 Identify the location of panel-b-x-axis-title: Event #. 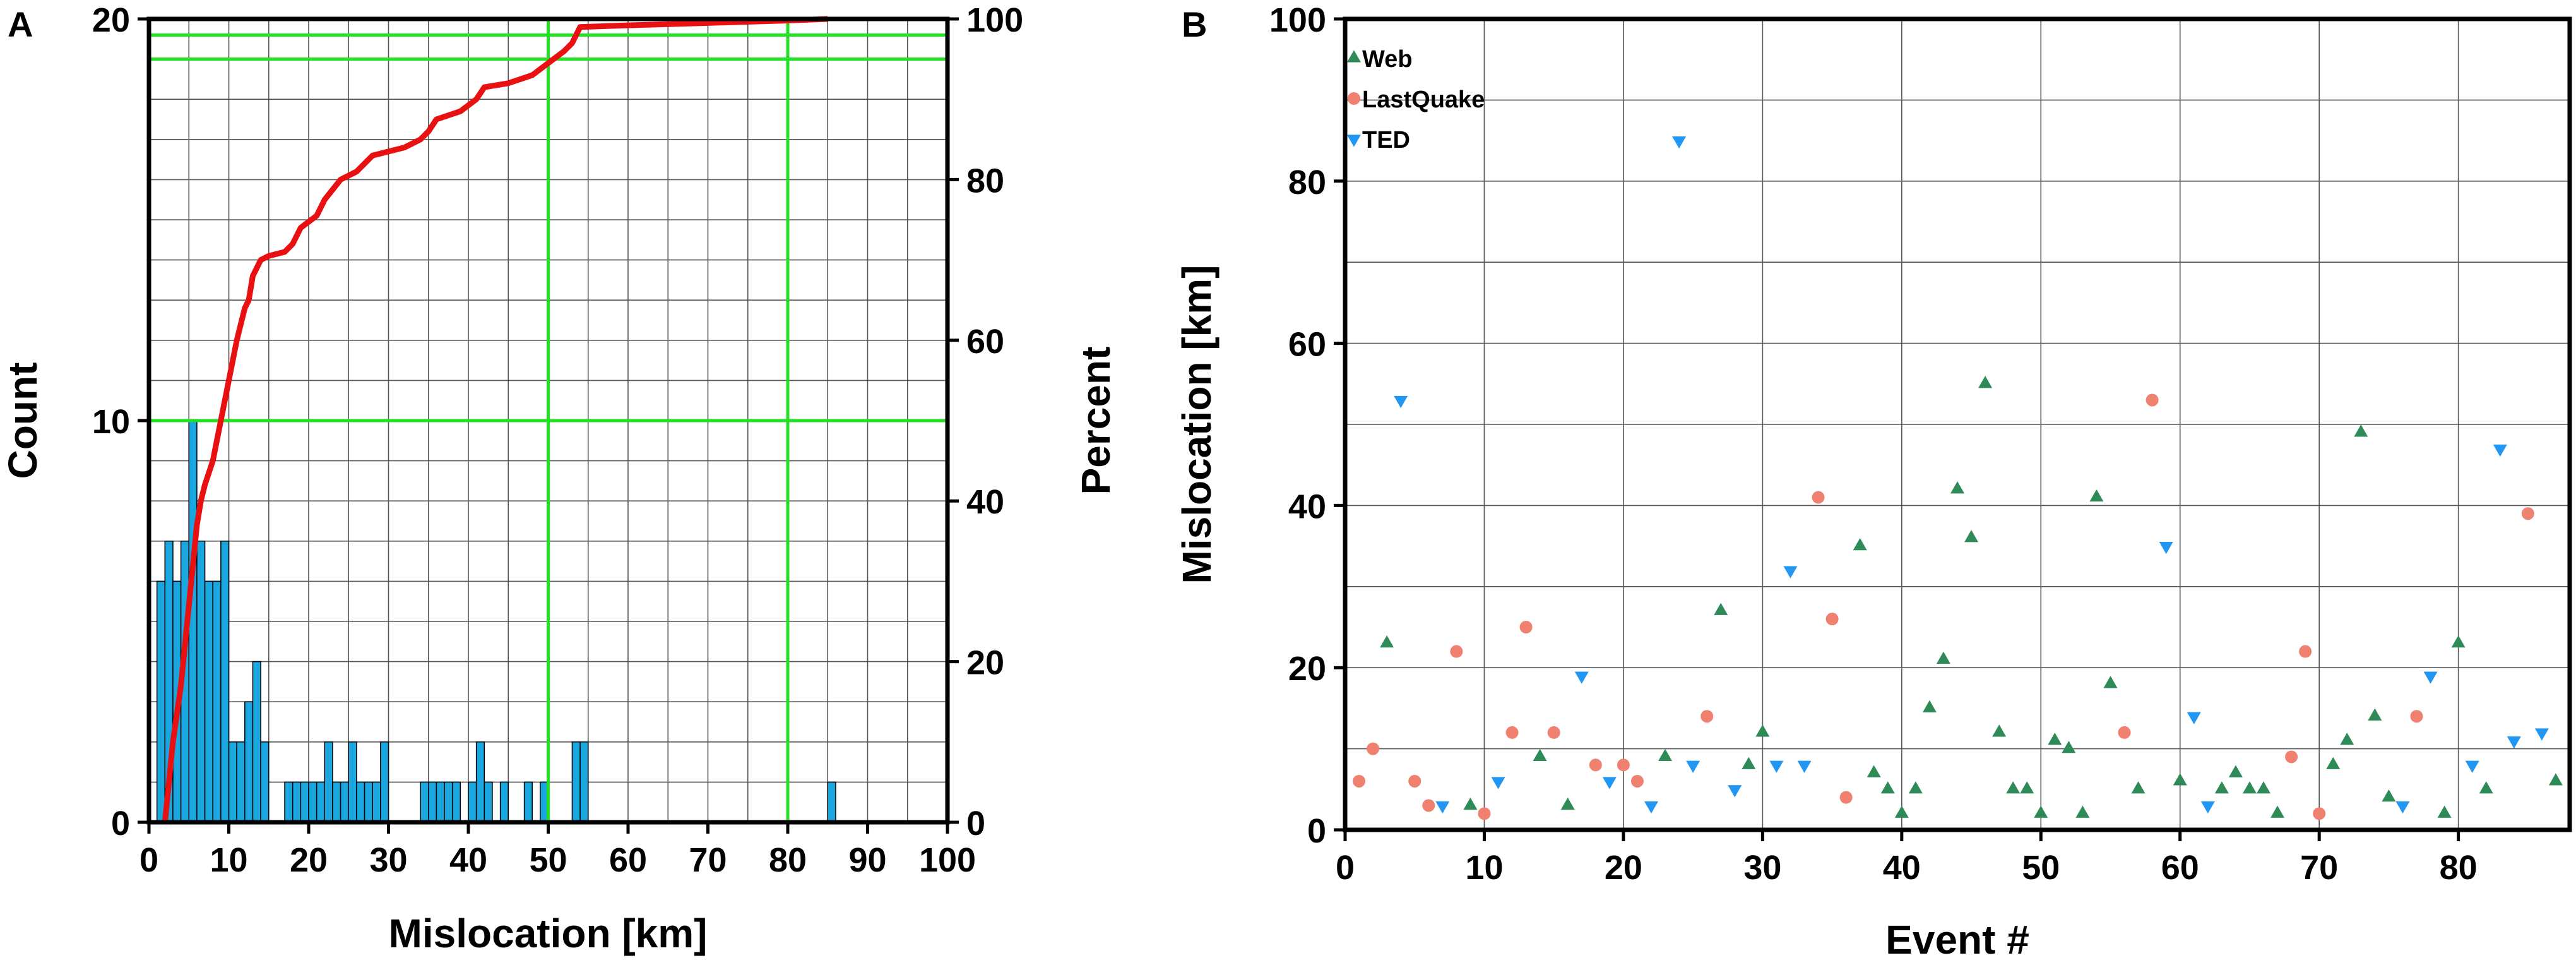
(1957, 939).